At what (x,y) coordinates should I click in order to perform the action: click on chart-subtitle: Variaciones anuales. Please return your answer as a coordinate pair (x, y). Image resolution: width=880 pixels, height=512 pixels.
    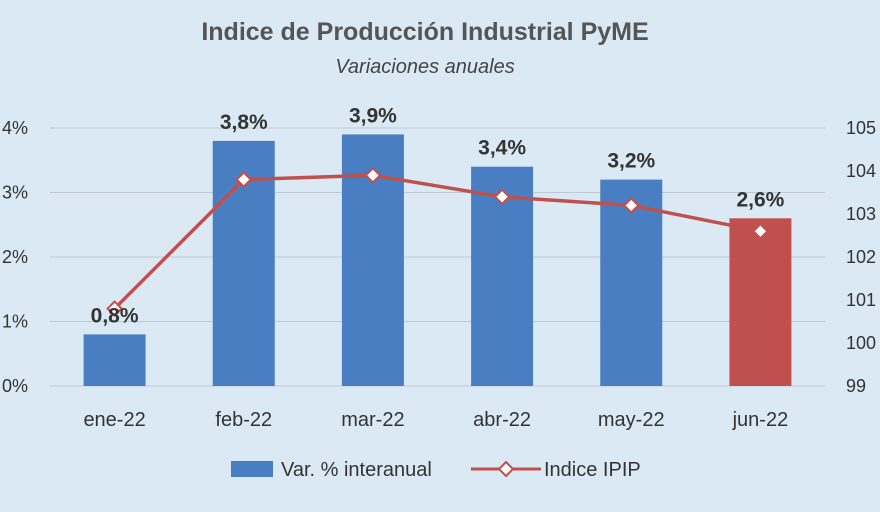
    Looking at the image, I should click on (424, 67).